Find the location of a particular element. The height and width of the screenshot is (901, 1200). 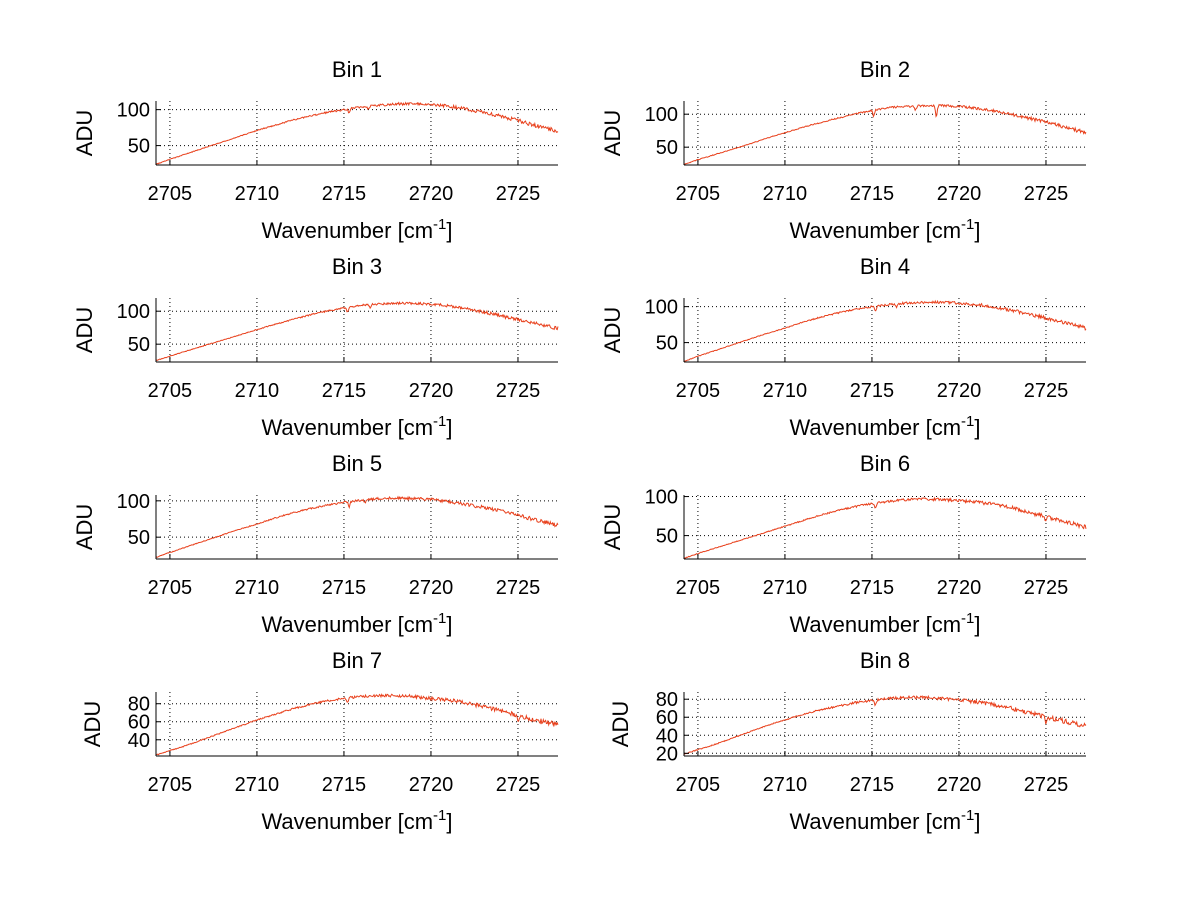

subplot-title: Bin 3 is located at coordinates (357, 266).